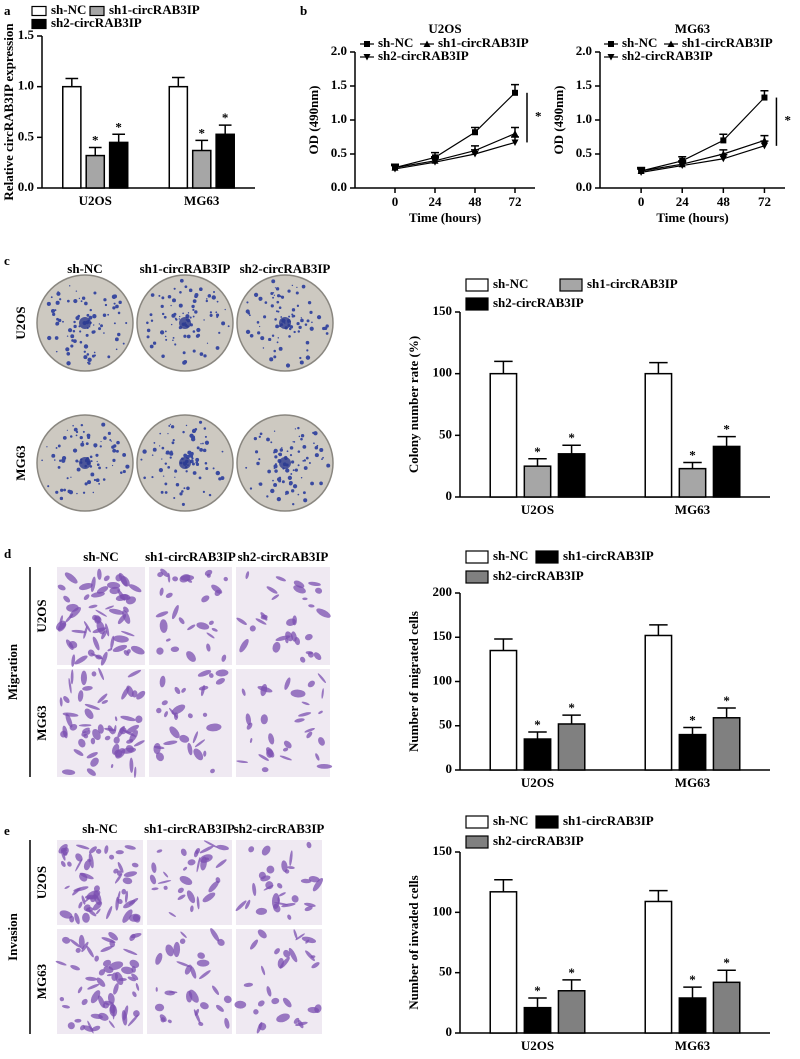 This screenshot has width=800, height=1059. Describe the element at coordinates (423, 55) in the screenshot. I see `legend-label: sh2-circRAB3IP` at that location.